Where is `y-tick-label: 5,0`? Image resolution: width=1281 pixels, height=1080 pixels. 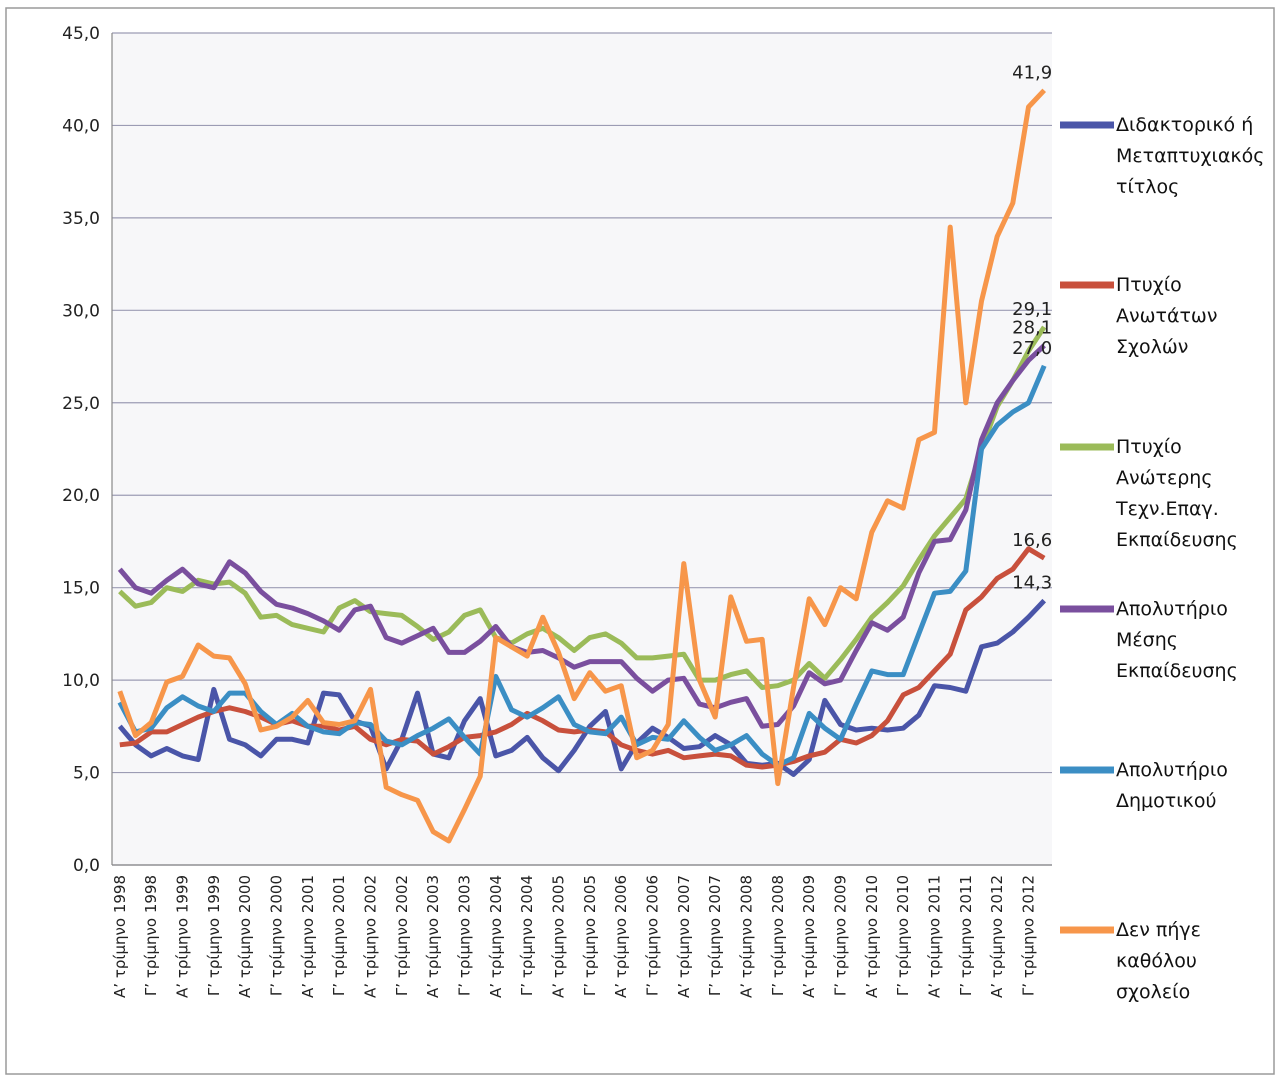 y-tick-label: 5,0 is located at coordinates (86, 774).